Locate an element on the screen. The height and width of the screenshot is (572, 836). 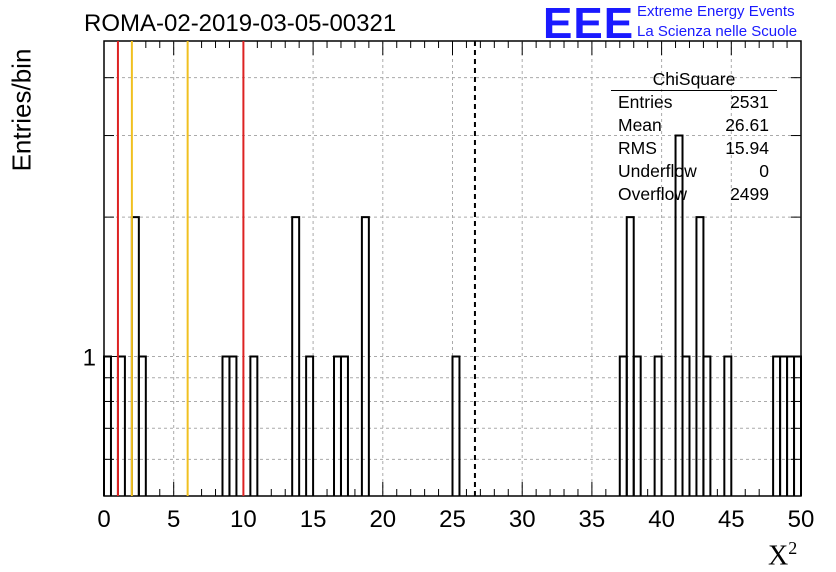
x-tick-label: 25 is located at coordinates (452, 519).